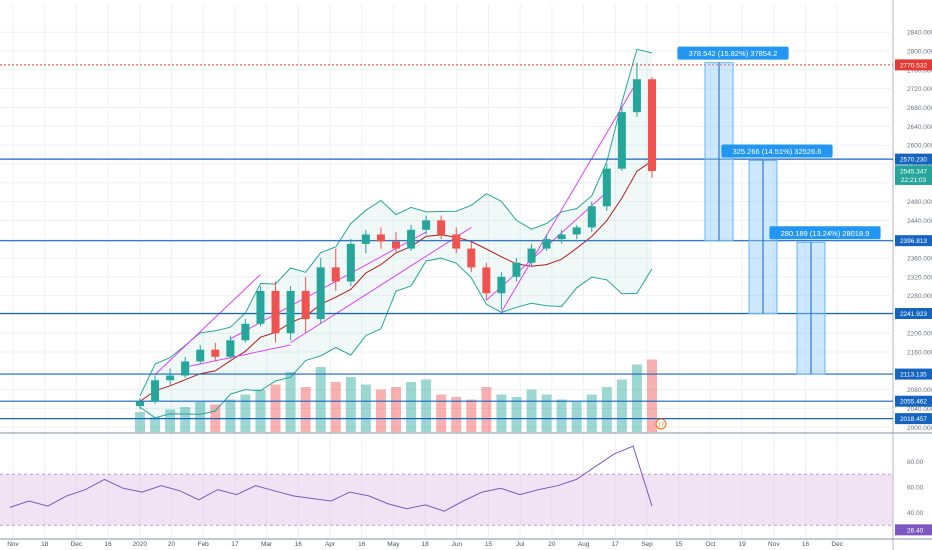 The width and height of the screenshot is (932, 550). Describe the element at coordinates (913, 497) in the screenshot. I see `rsi-axis: 80.00 60.00 40.00 26.40` at that location.